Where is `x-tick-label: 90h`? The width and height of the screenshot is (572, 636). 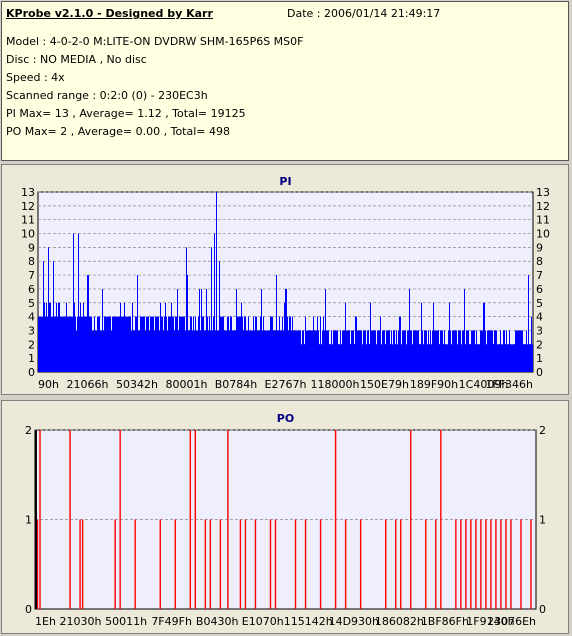
x-tick-label: 90h is located at coordinates (48, 384).